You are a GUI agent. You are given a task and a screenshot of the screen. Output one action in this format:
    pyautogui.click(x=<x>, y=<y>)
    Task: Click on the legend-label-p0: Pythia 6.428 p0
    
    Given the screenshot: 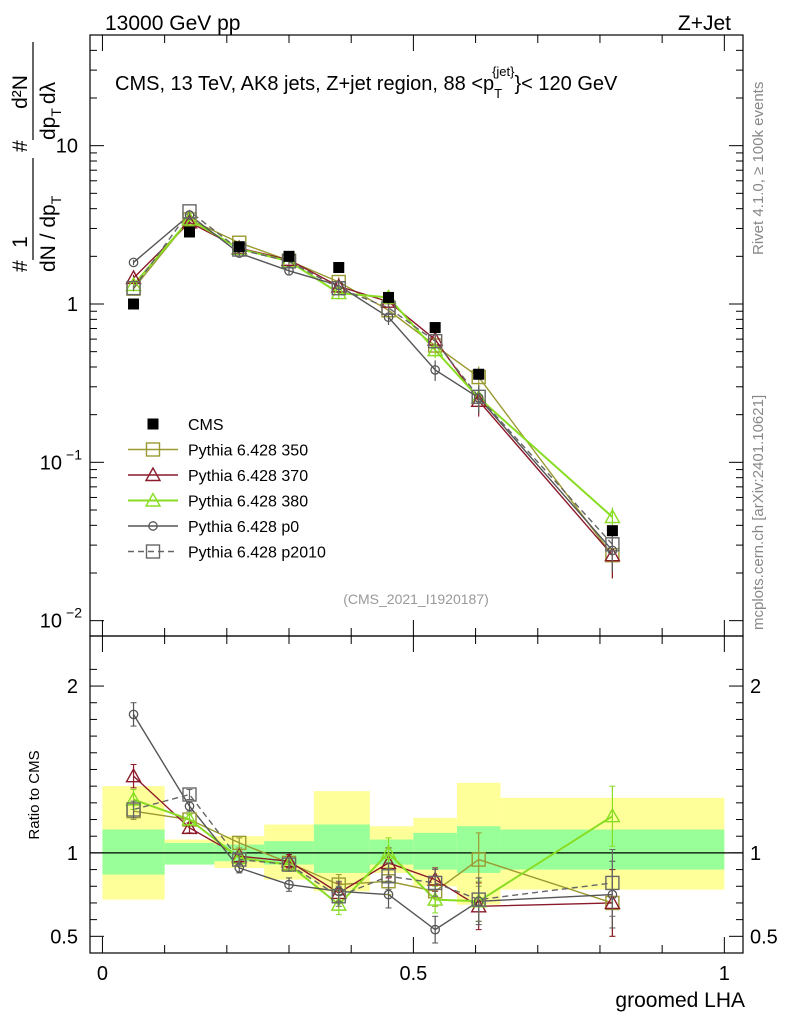 What is the action you would take?
    pyautogui.click(x=243, y=527)
    